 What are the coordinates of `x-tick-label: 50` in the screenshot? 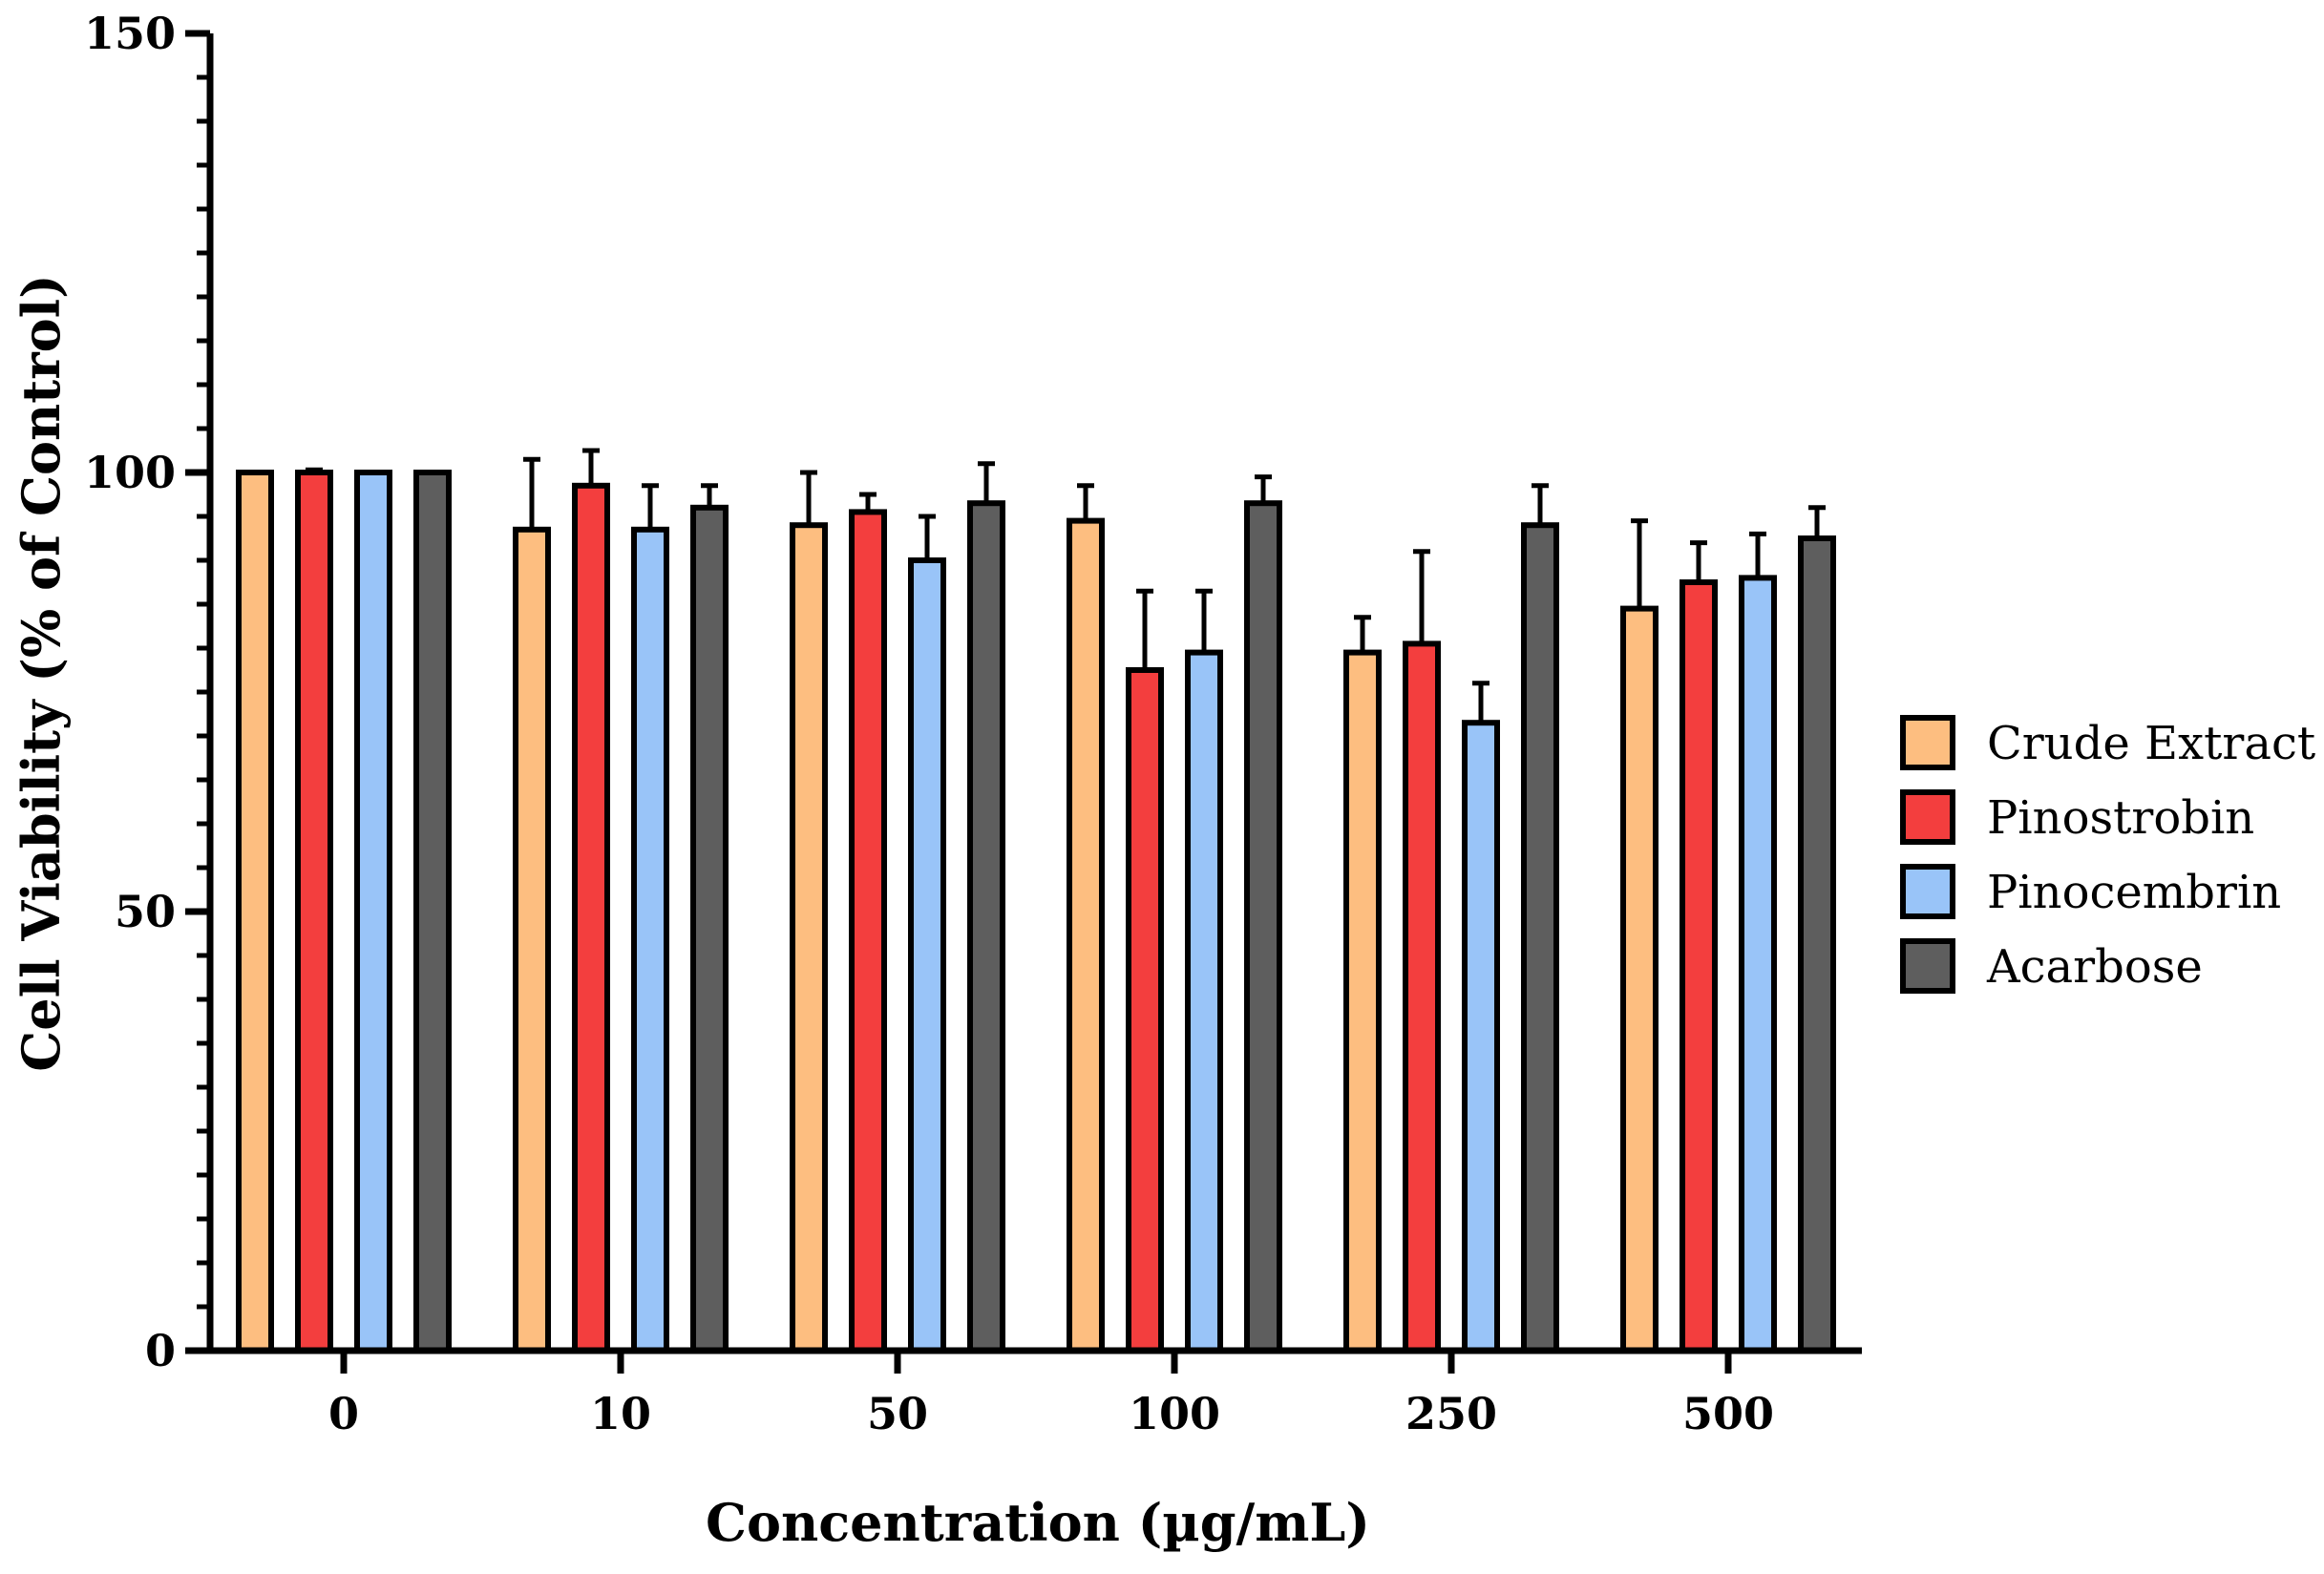 It's located at (897, 1414).